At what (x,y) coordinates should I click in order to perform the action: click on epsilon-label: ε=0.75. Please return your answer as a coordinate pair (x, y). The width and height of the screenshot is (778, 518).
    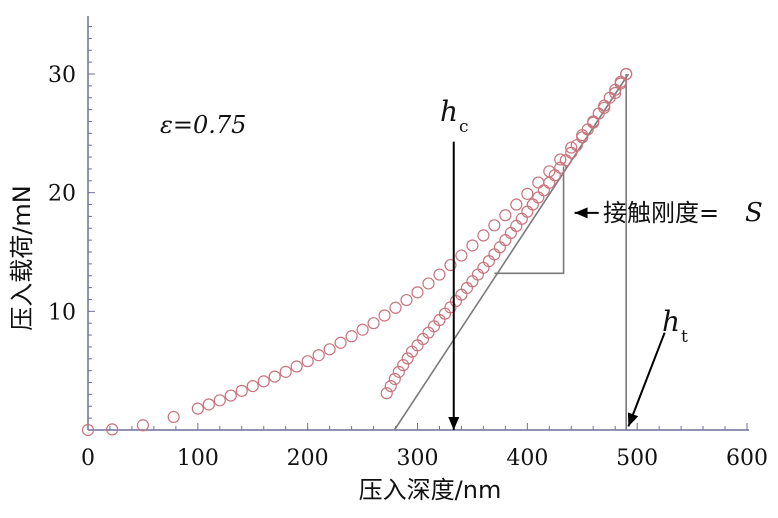
    Looking at the image, I should click on (203, 125).